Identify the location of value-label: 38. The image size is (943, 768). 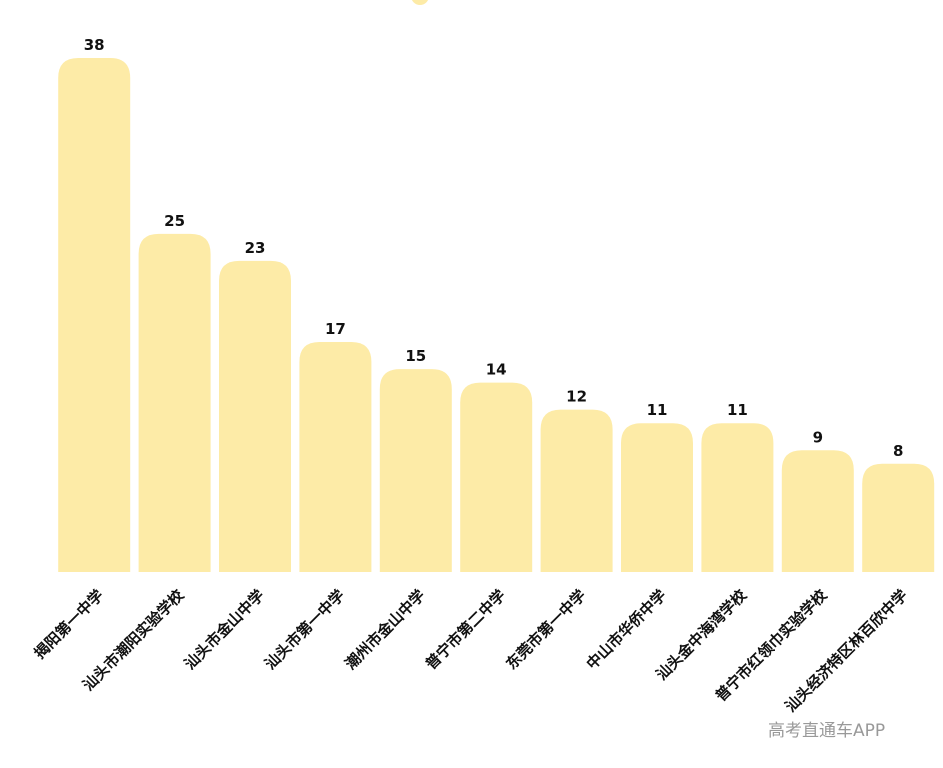
(94, 45).